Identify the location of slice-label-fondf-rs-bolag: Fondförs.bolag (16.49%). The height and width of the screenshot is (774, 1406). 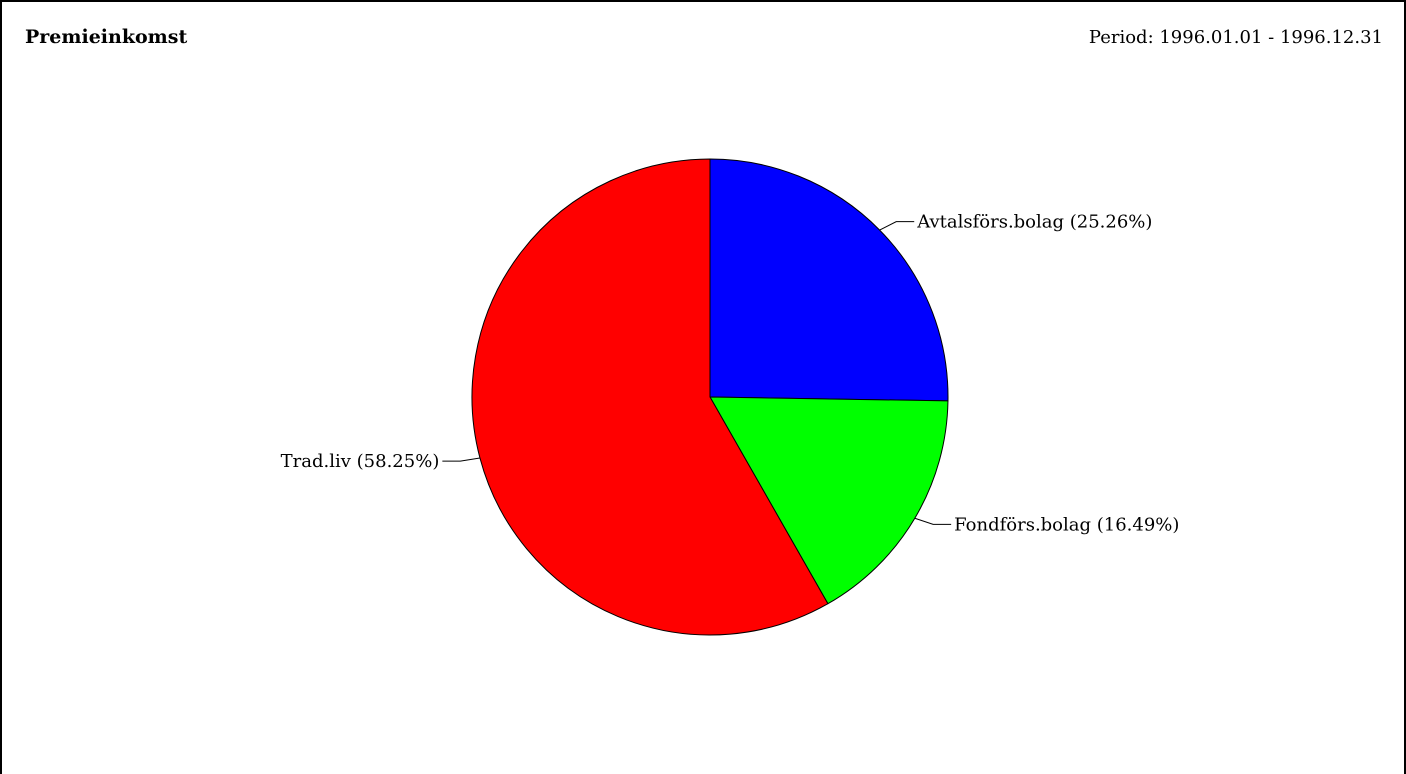
(1066, 524).